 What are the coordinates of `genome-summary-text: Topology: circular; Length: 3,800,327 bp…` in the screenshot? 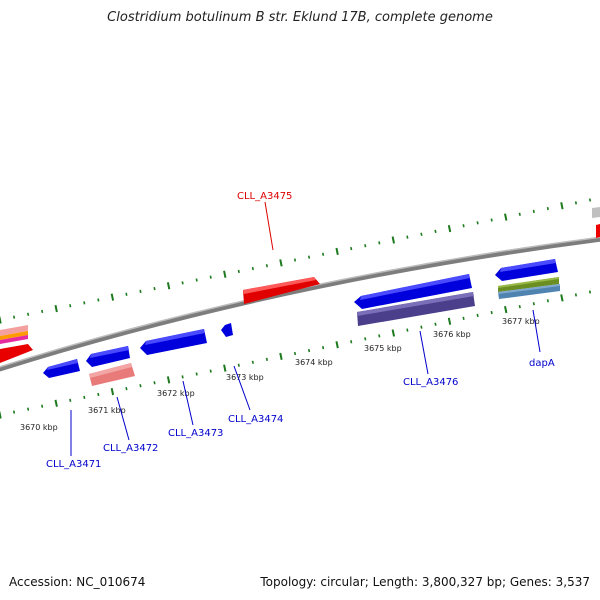 It's located at (425, 582).